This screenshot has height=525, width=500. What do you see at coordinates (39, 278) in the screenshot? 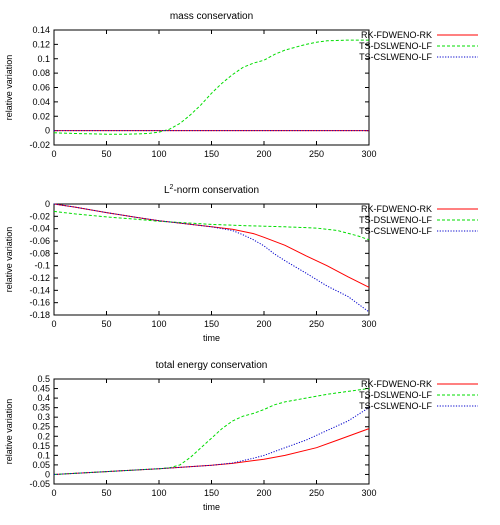
I see `y-tick-label: -0.12` at bounding box center [39, 278].